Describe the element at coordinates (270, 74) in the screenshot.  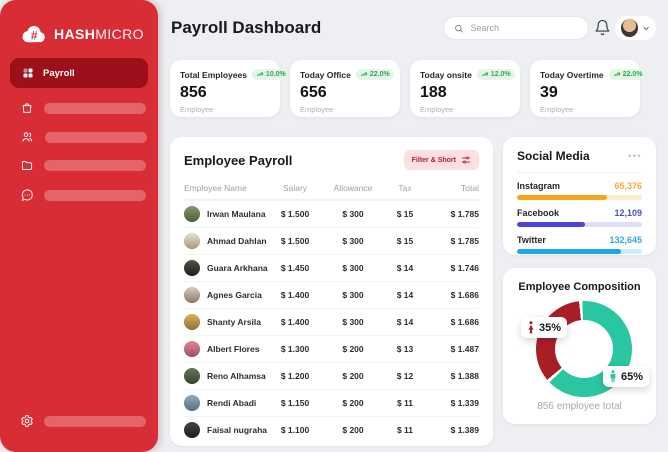
I see `trend-badge: 10.0%` at that location.